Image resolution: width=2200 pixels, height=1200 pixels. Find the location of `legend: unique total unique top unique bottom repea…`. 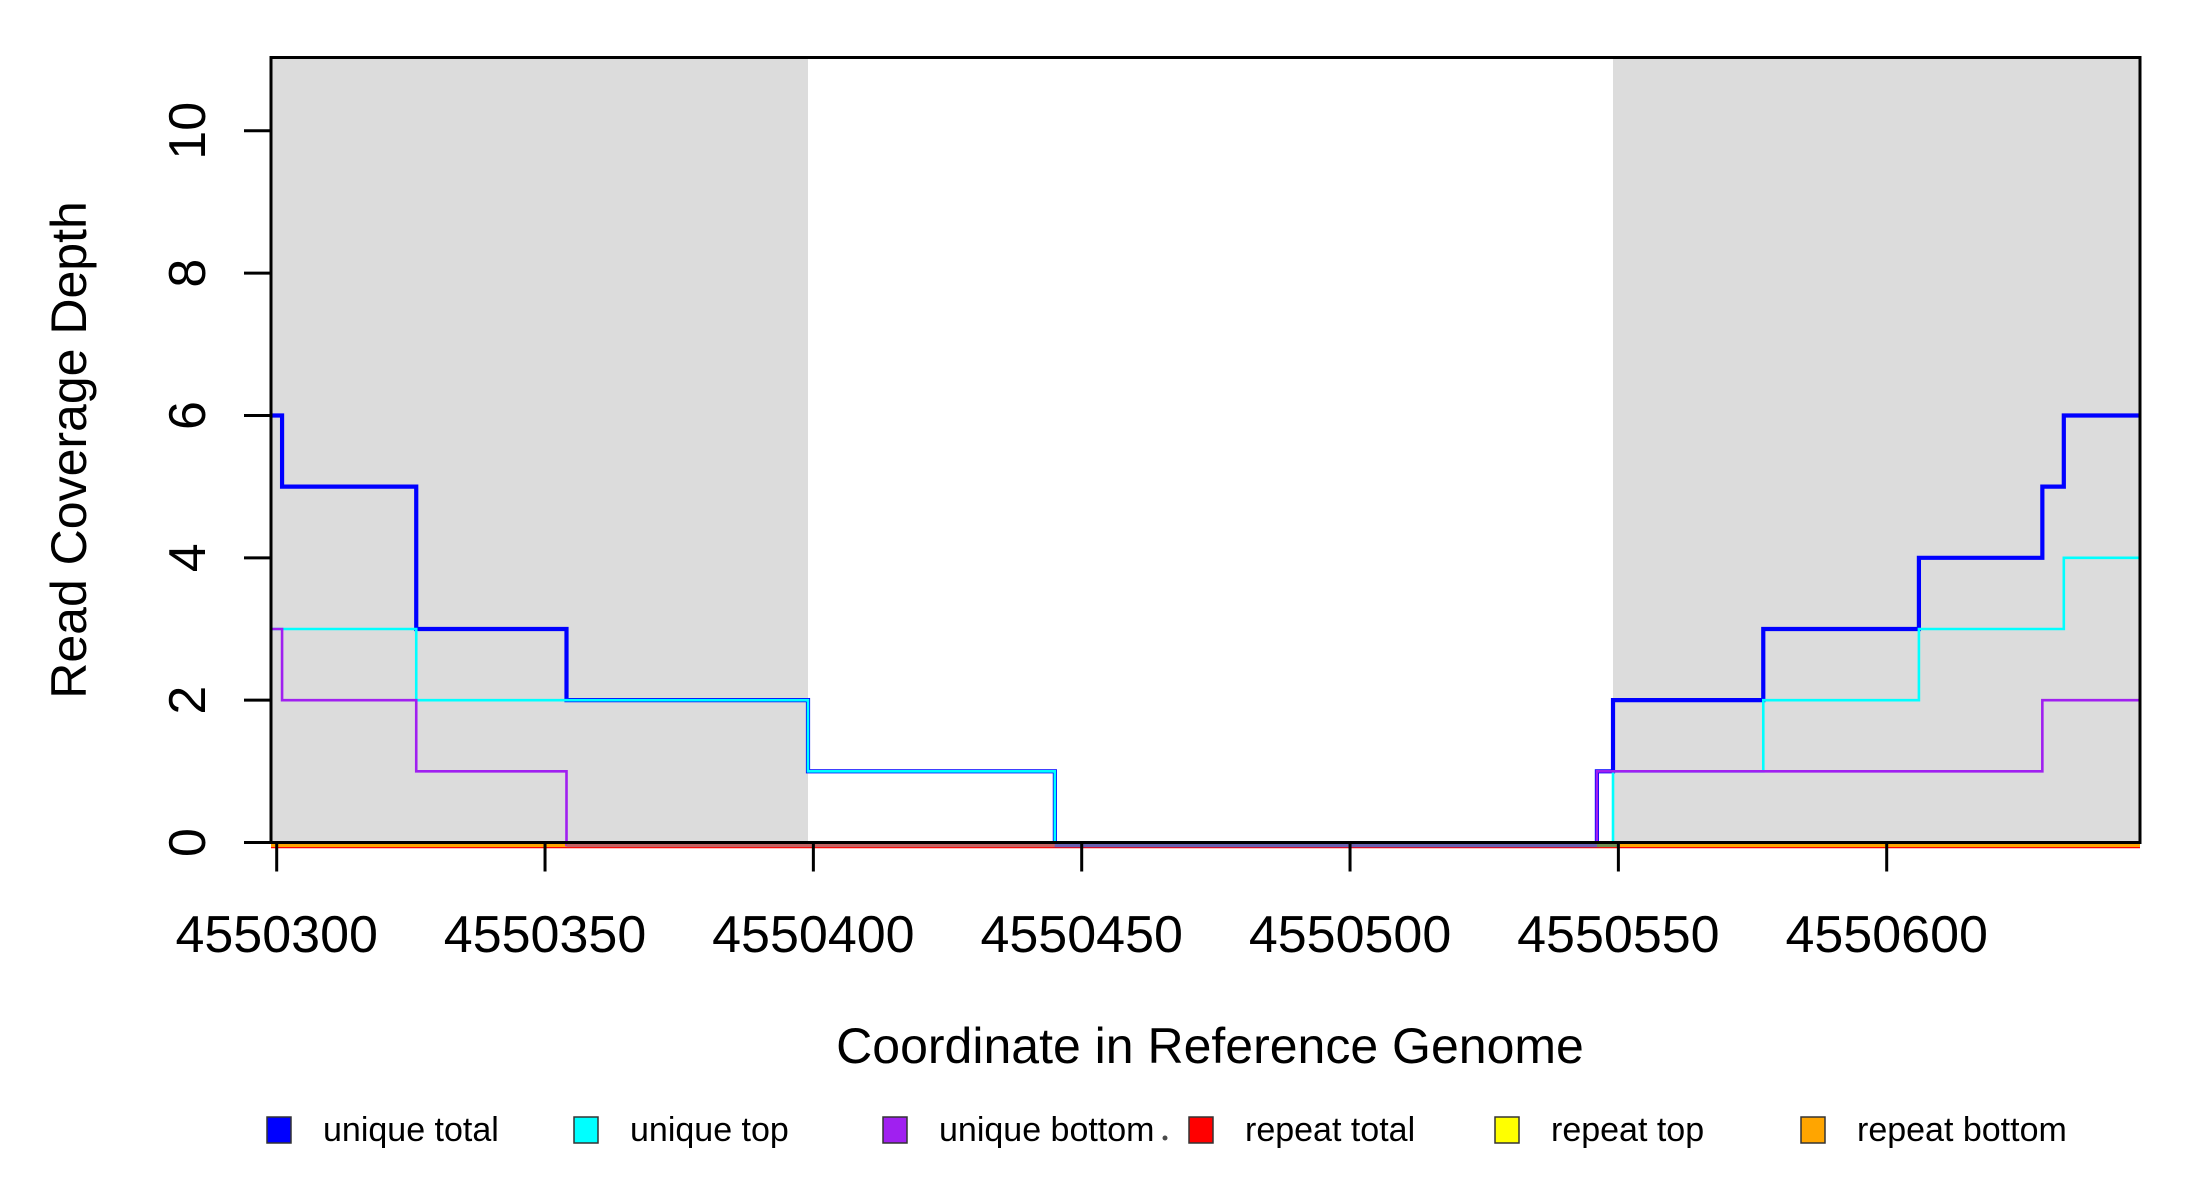

legend: unique total unique top unique bottom repea… is located at coordinates (1166, 1130).